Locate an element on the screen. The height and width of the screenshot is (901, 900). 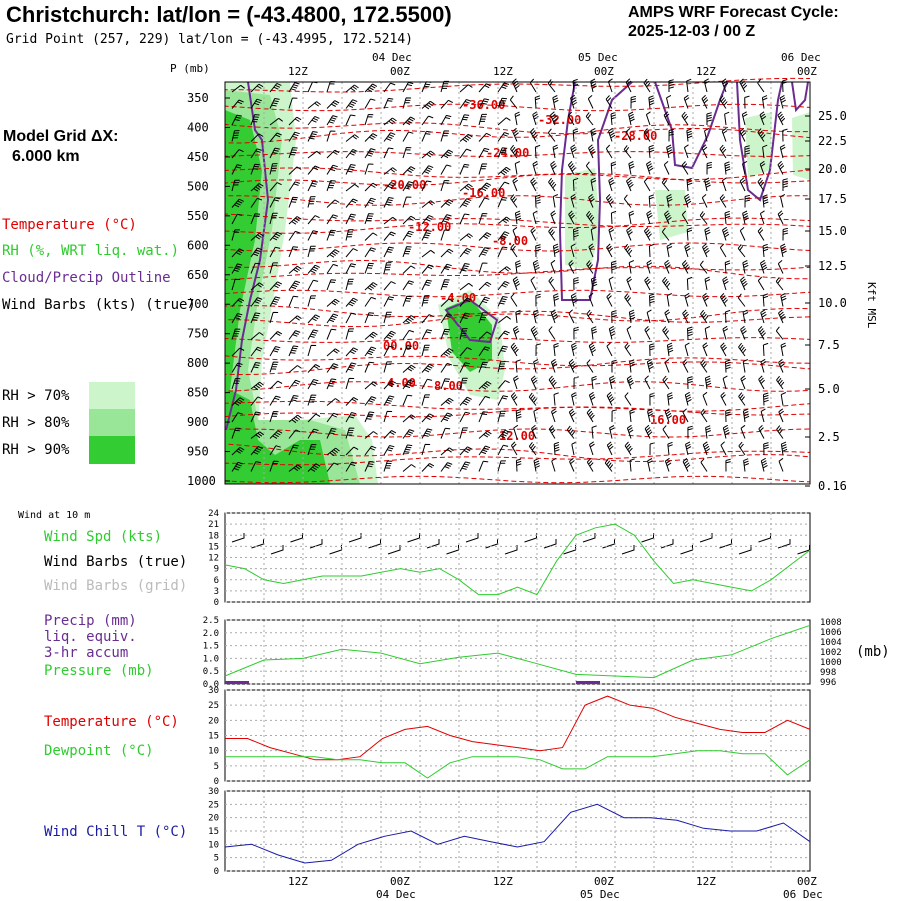
temperature-tick-label: 0 is located at coordinates (216, 782).